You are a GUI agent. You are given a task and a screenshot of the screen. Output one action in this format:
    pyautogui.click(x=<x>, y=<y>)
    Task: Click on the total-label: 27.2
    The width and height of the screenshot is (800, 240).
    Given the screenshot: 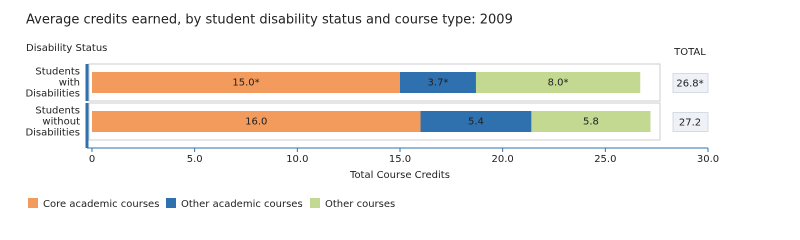 What is the action you would take?
    pyautogui.click(x=690, y=123)
    